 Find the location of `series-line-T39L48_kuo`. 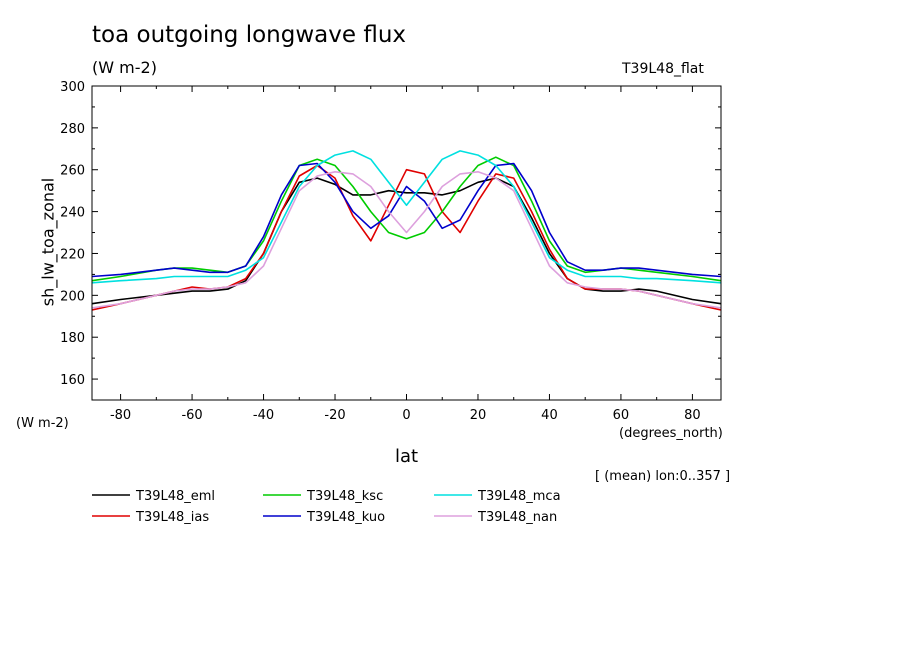

series-line-T39L48_kuo is located at coordinates (406, 220).